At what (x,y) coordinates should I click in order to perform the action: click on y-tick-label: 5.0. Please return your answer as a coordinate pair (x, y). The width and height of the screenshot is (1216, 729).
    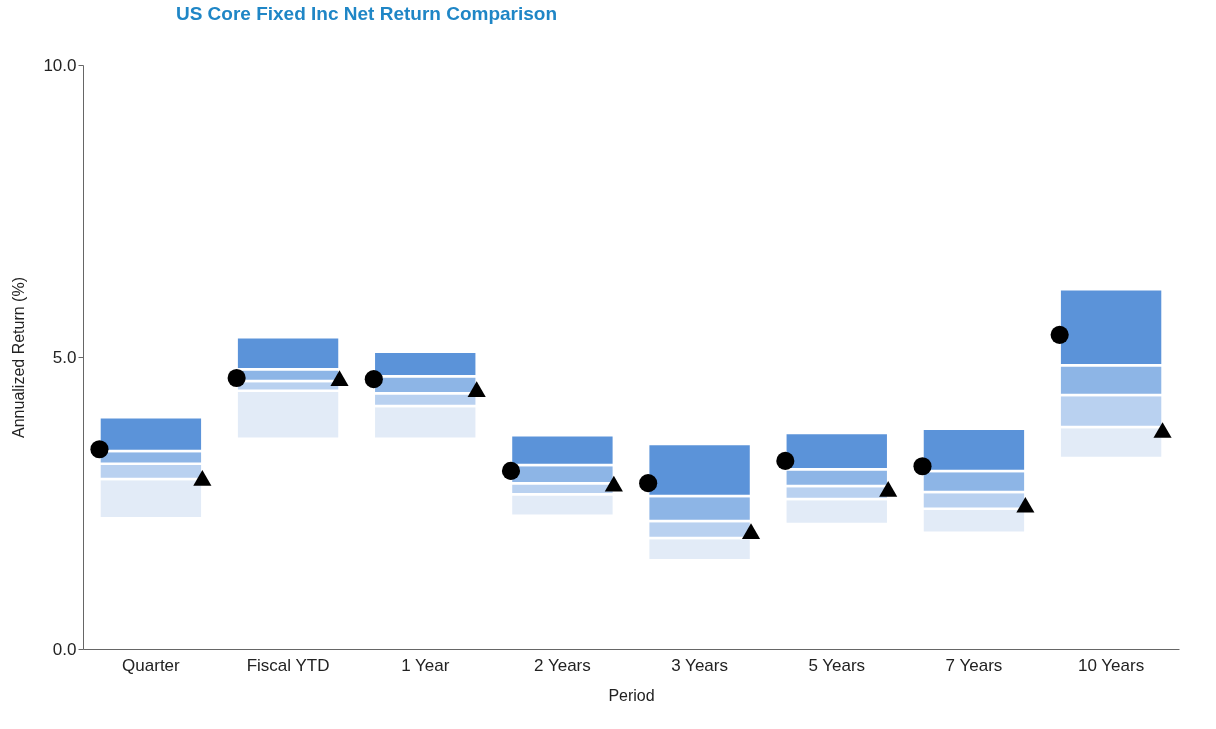
    Looking at the image, I should click on (64, 357).